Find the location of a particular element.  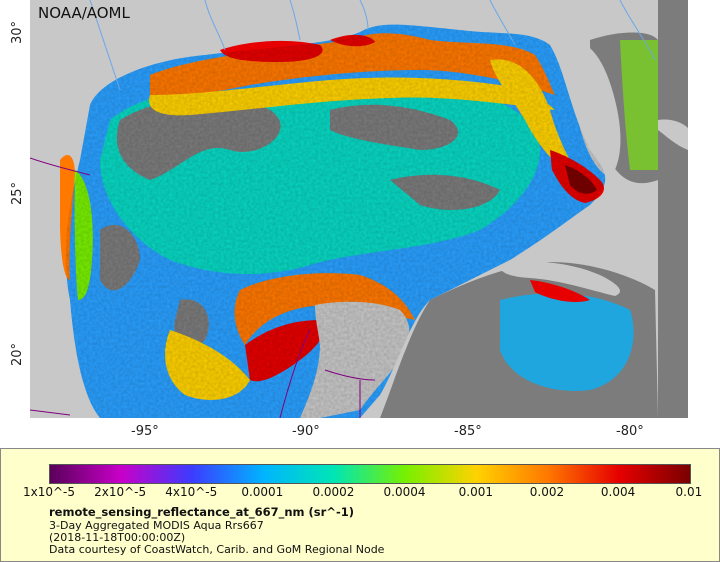

longitude-tick-label: -80° is located at coordinates (630, 431).